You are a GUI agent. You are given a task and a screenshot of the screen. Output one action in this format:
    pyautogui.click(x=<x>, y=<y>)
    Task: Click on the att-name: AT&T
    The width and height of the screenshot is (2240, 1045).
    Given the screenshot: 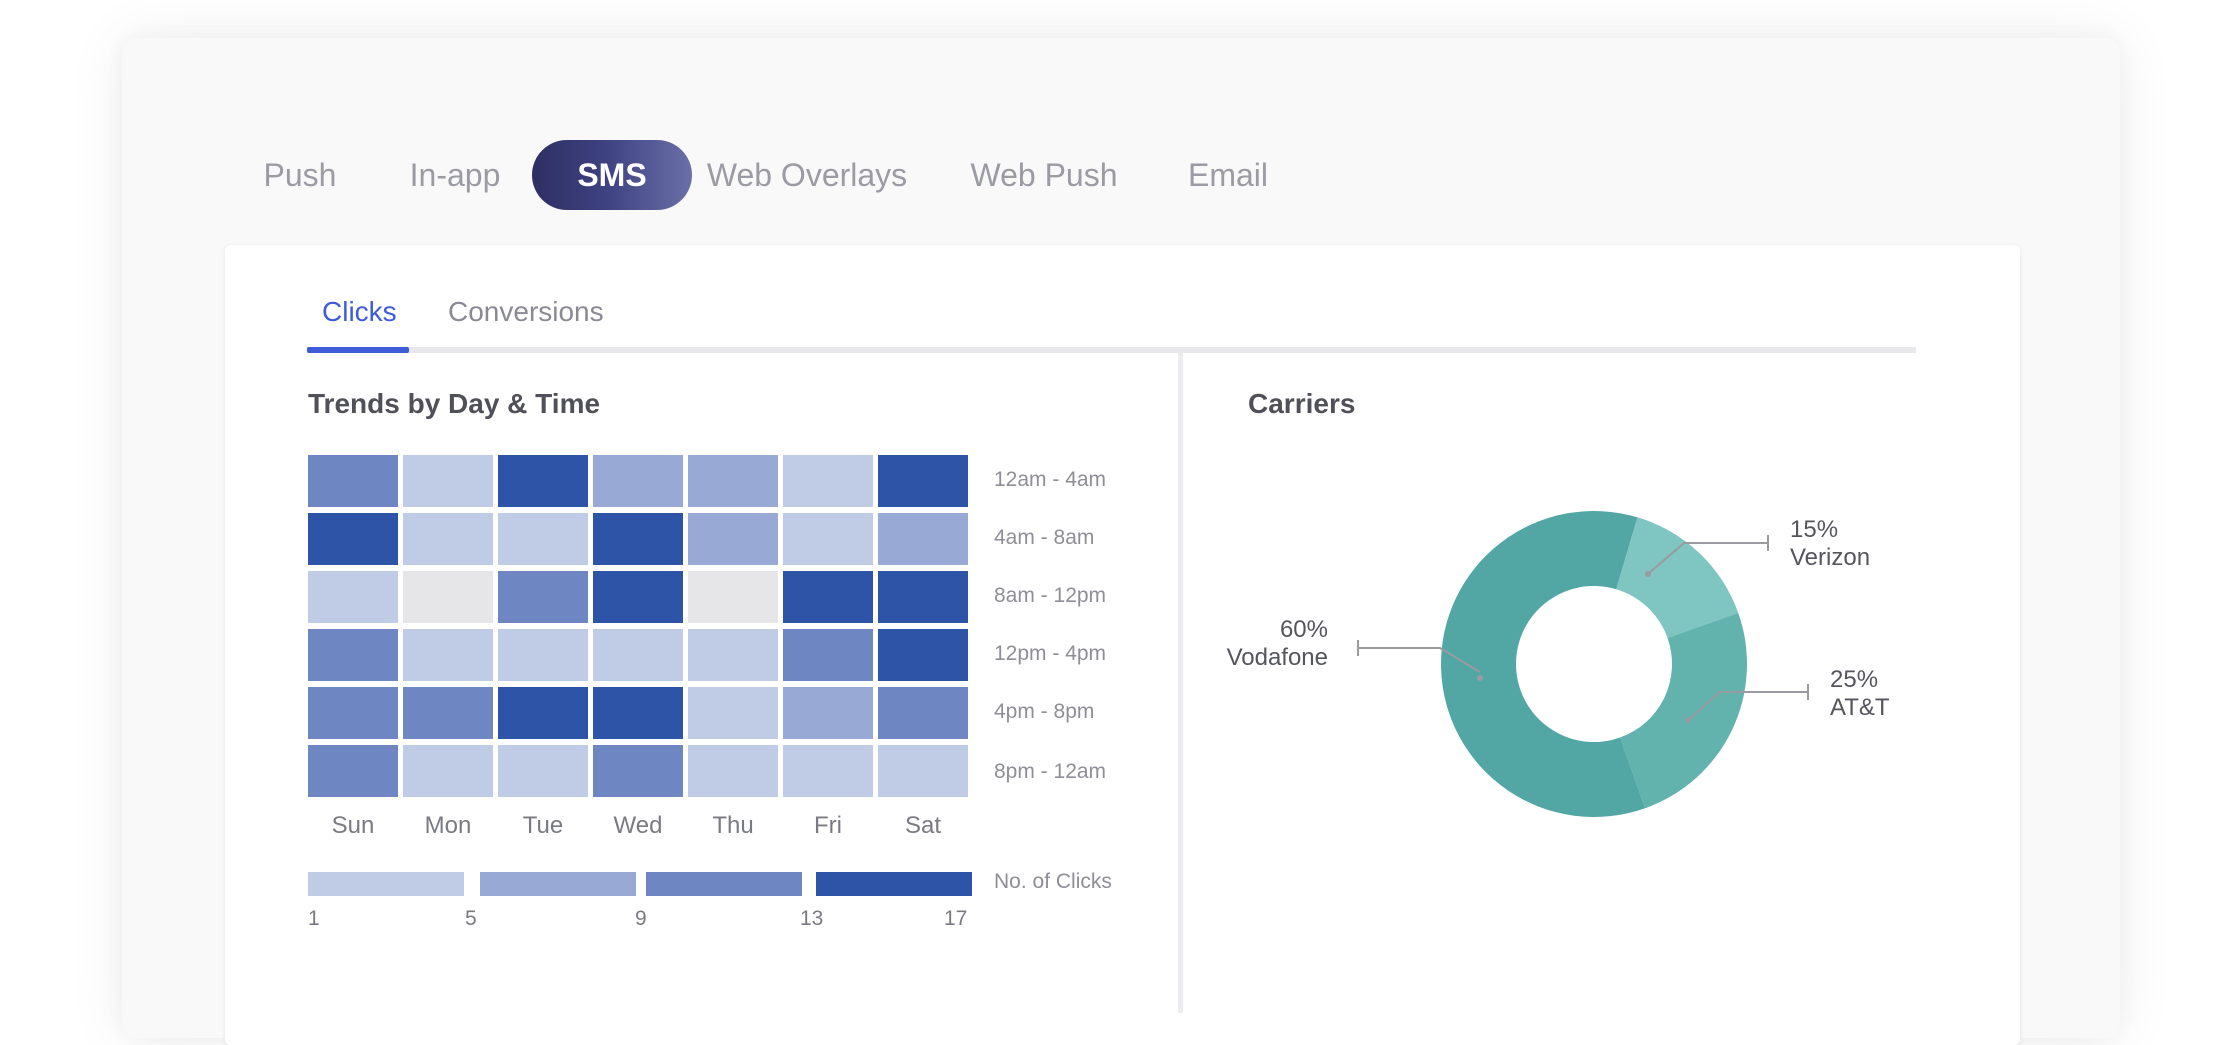 What is the action you would take?
    pyautogui.click(x=1860, y=707)
    